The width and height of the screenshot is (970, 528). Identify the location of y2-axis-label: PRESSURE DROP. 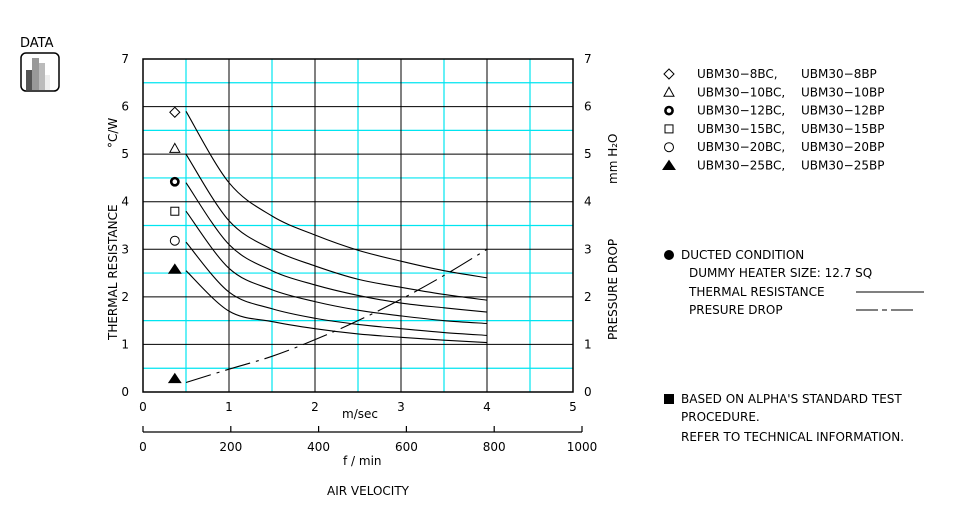
(613, 289).